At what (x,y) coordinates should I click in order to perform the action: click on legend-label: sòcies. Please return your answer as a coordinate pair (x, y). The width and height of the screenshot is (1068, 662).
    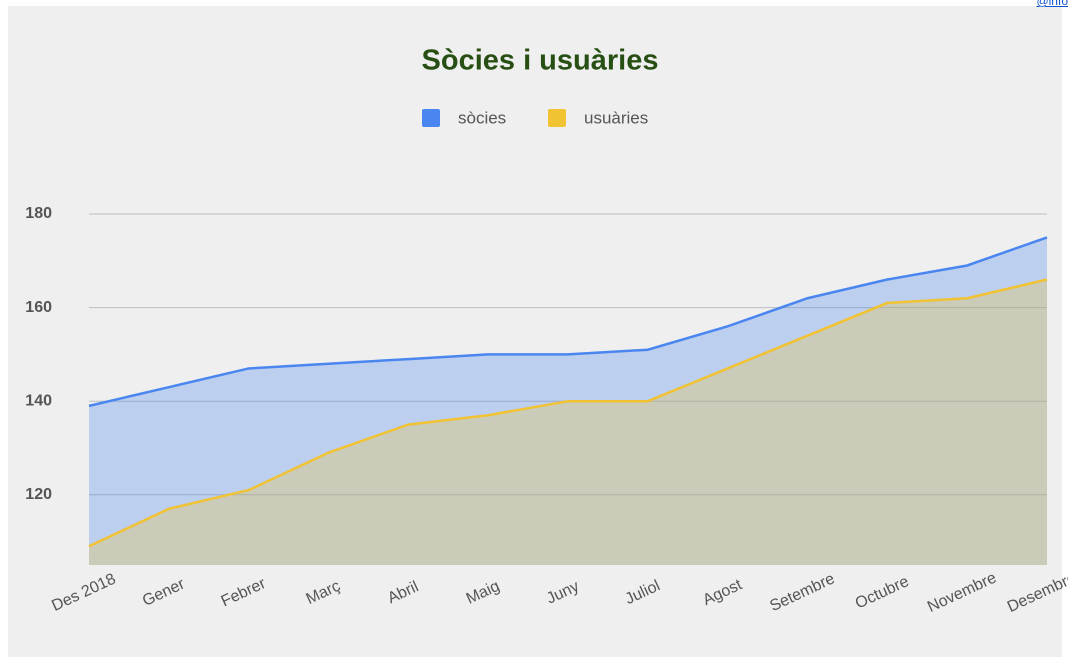
    Looking at the image, I should click on (482, 117).